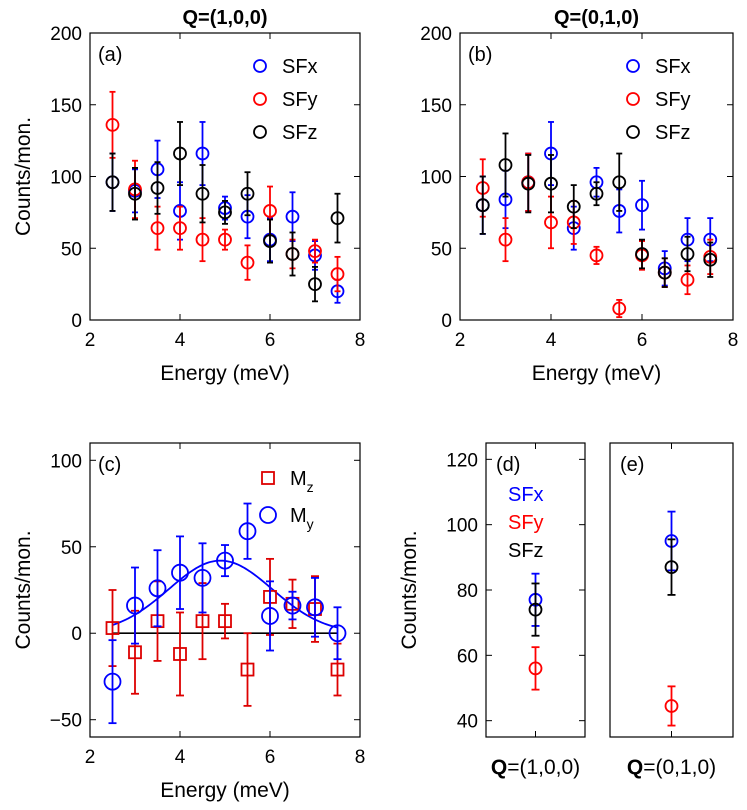  Describe the element at coordinates (596, 18) in the screenshot. I see `panel-title: Q=(0,1,0)` at that location.